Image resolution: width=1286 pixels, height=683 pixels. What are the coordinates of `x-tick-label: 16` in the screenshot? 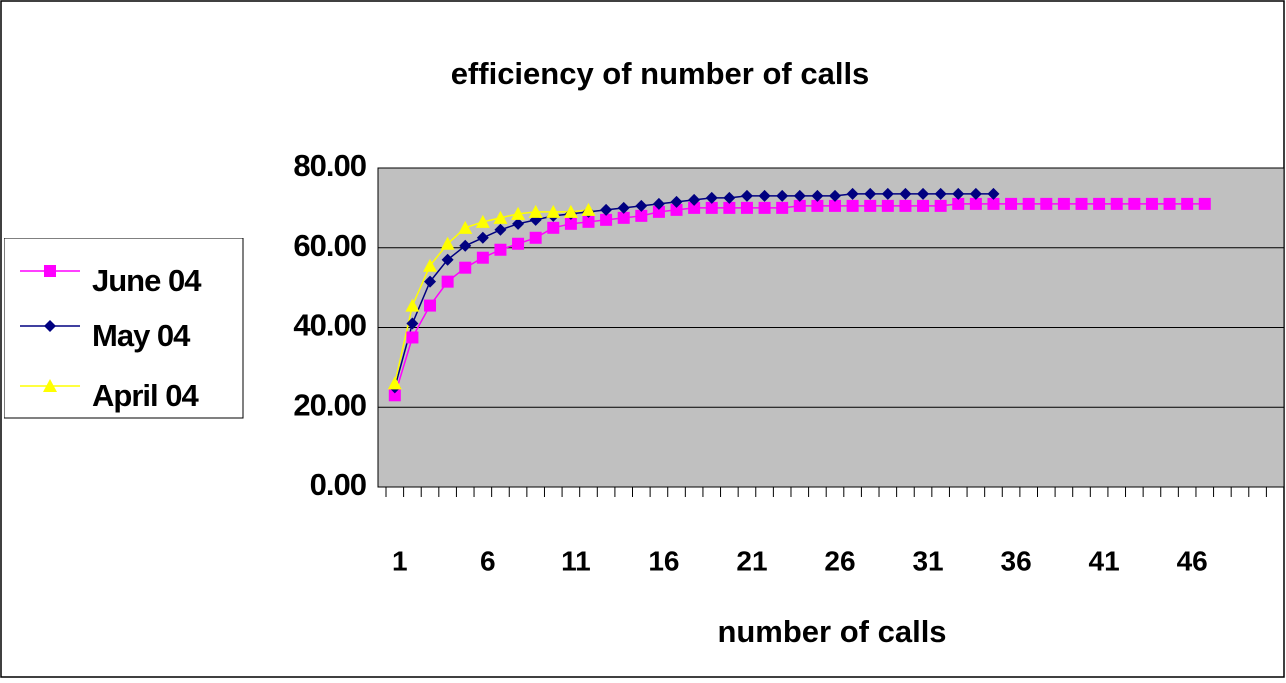 It's located at (663, 560).